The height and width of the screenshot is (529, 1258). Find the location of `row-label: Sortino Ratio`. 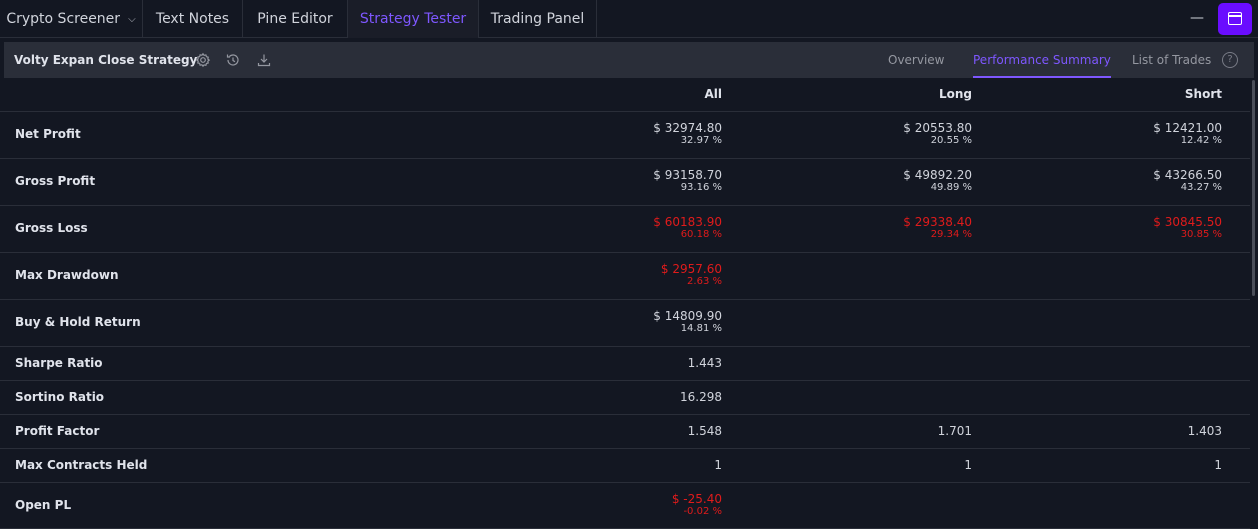

row-label: Sortino Ratio is located at coordinates (60, 396).